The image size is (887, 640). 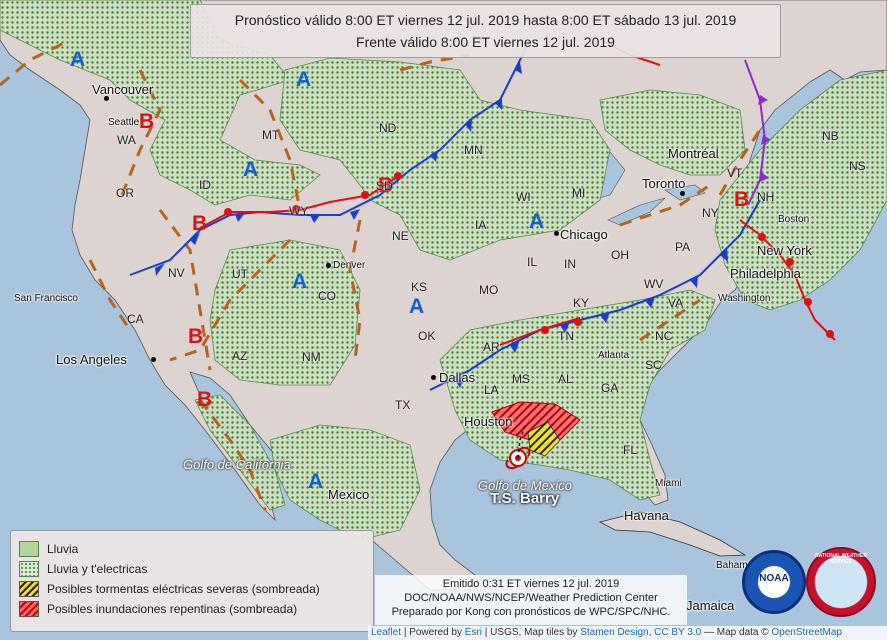 What do you see at coordinates (311, 357) in the screenshot?
I see `state-nm: NM` at bounding box center [311, 357].